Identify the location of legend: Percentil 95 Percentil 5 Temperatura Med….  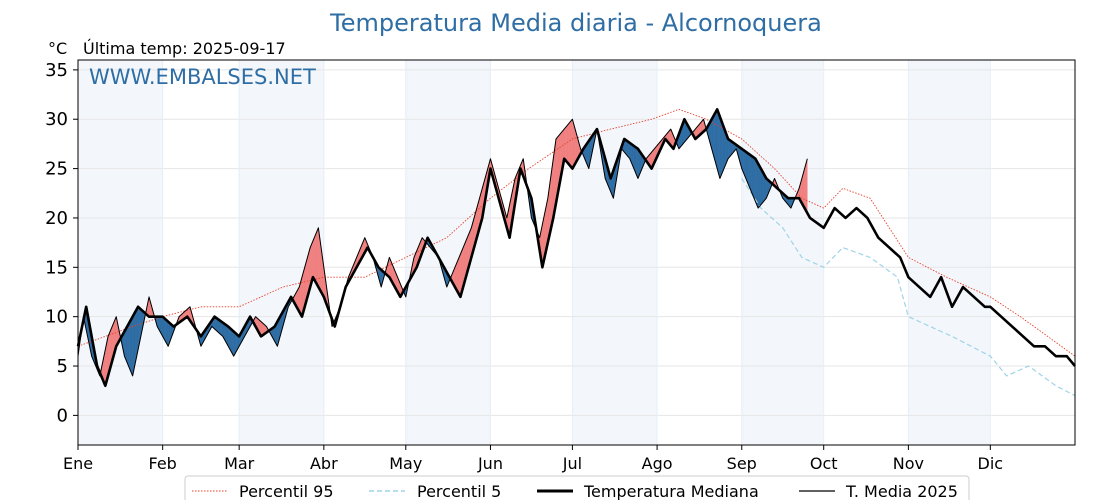
(577, 487).